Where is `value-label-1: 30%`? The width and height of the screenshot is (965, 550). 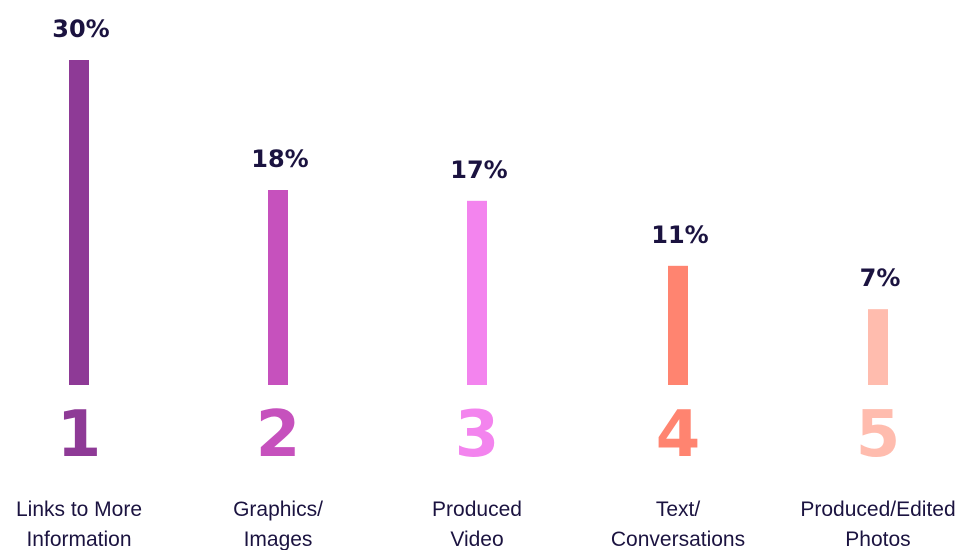
value-label-1: 30% is located at coordinates (80, 29).